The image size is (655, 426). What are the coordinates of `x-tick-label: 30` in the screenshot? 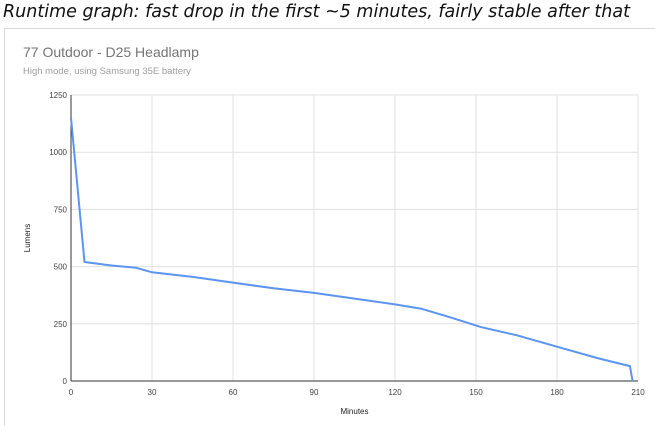 It's located at (152, 392).